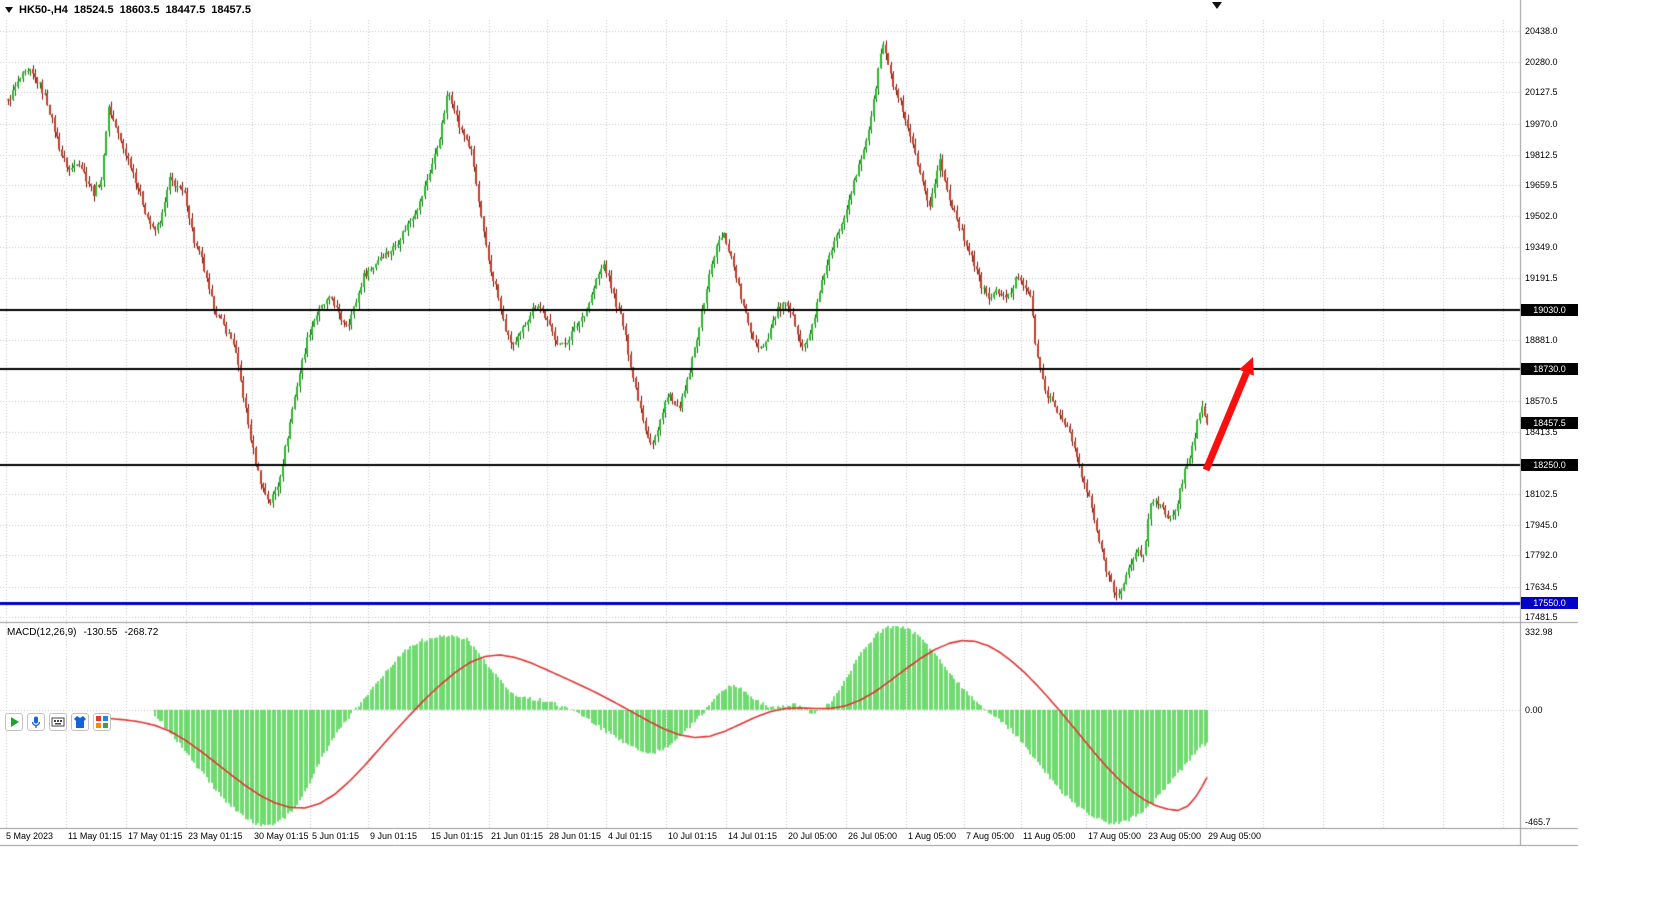 The height and width of the screenshot is (900, 1675). Describe the element at coordinates (100, 632) in the screenshot. I see `macd-current-value: -130.55` at that location.